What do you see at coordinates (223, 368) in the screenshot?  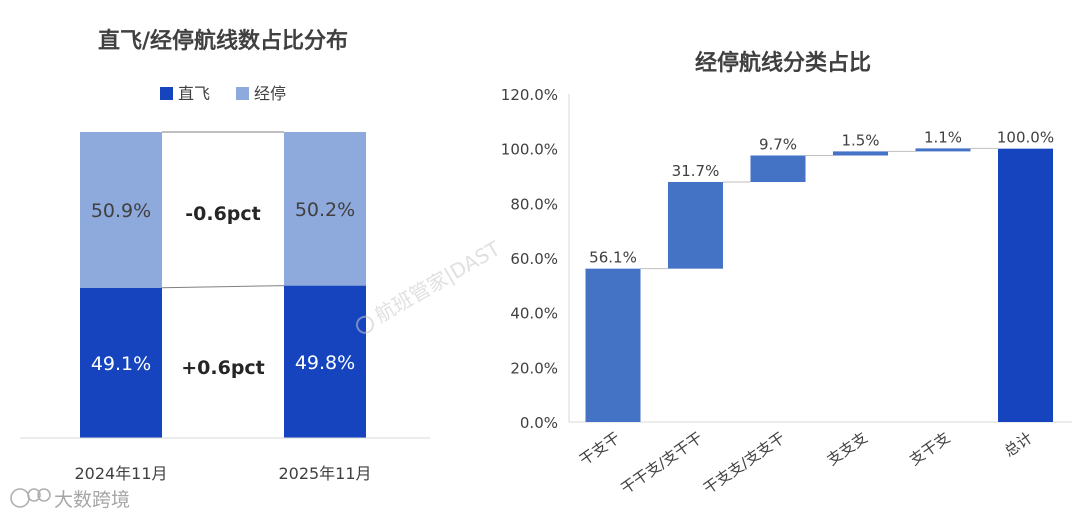 I see `change-label-direct: +0.6pct` at bounding box center [223, 368].